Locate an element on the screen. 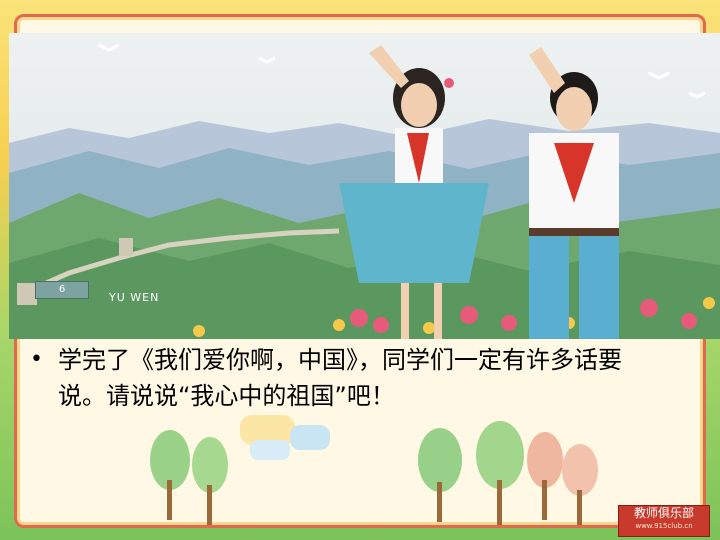  brand-stamp: 教师俱乐部 www.915club.cn is located at coordinates (664, 521).